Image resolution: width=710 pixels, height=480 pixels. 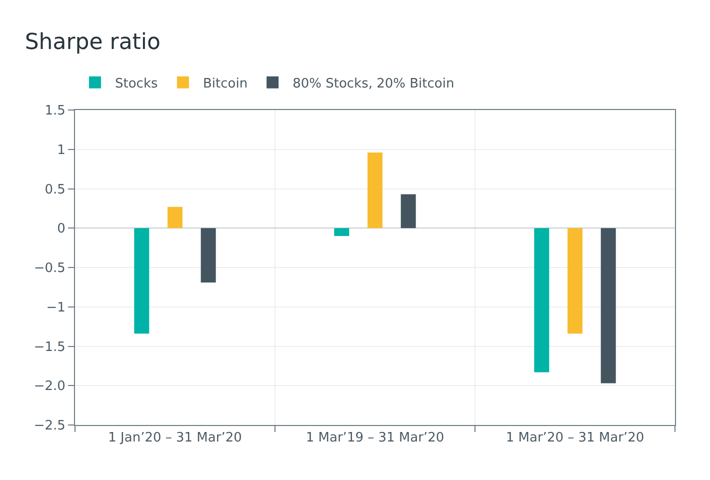 I want to click on legend-label: Bitcoin, so click(x=225, y=84).